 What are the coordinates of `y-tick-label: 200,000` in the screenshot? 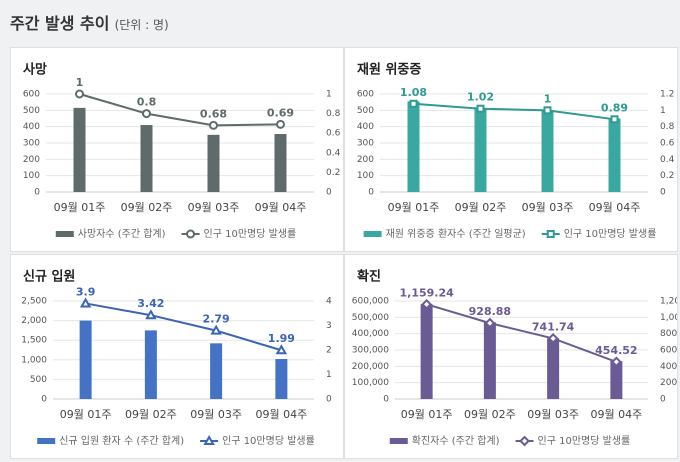 It's located at (370, 367).